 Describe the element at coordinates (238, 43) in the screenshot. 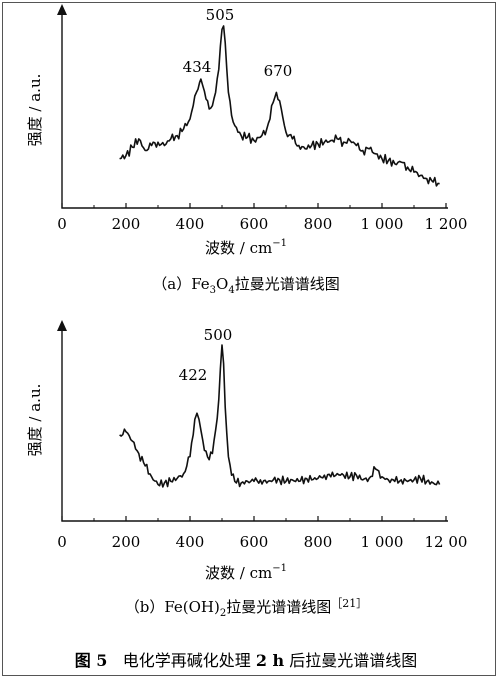

I see `chart-a-peak-labels: 434 505 670` at that location.